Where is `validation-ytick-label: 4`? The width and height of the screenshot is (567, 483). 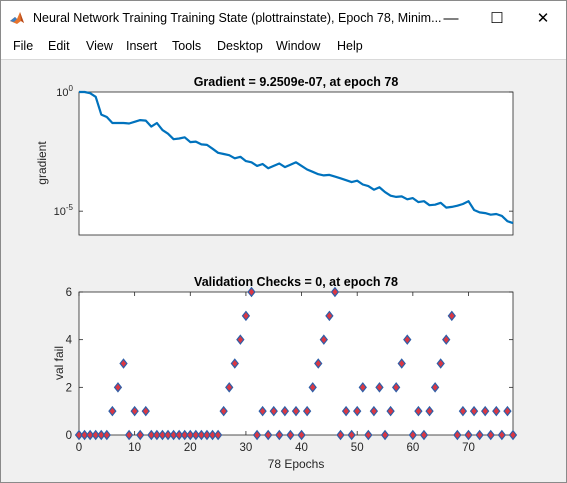 validation-ytick-label: 4 is located at coordinates (69, 341).